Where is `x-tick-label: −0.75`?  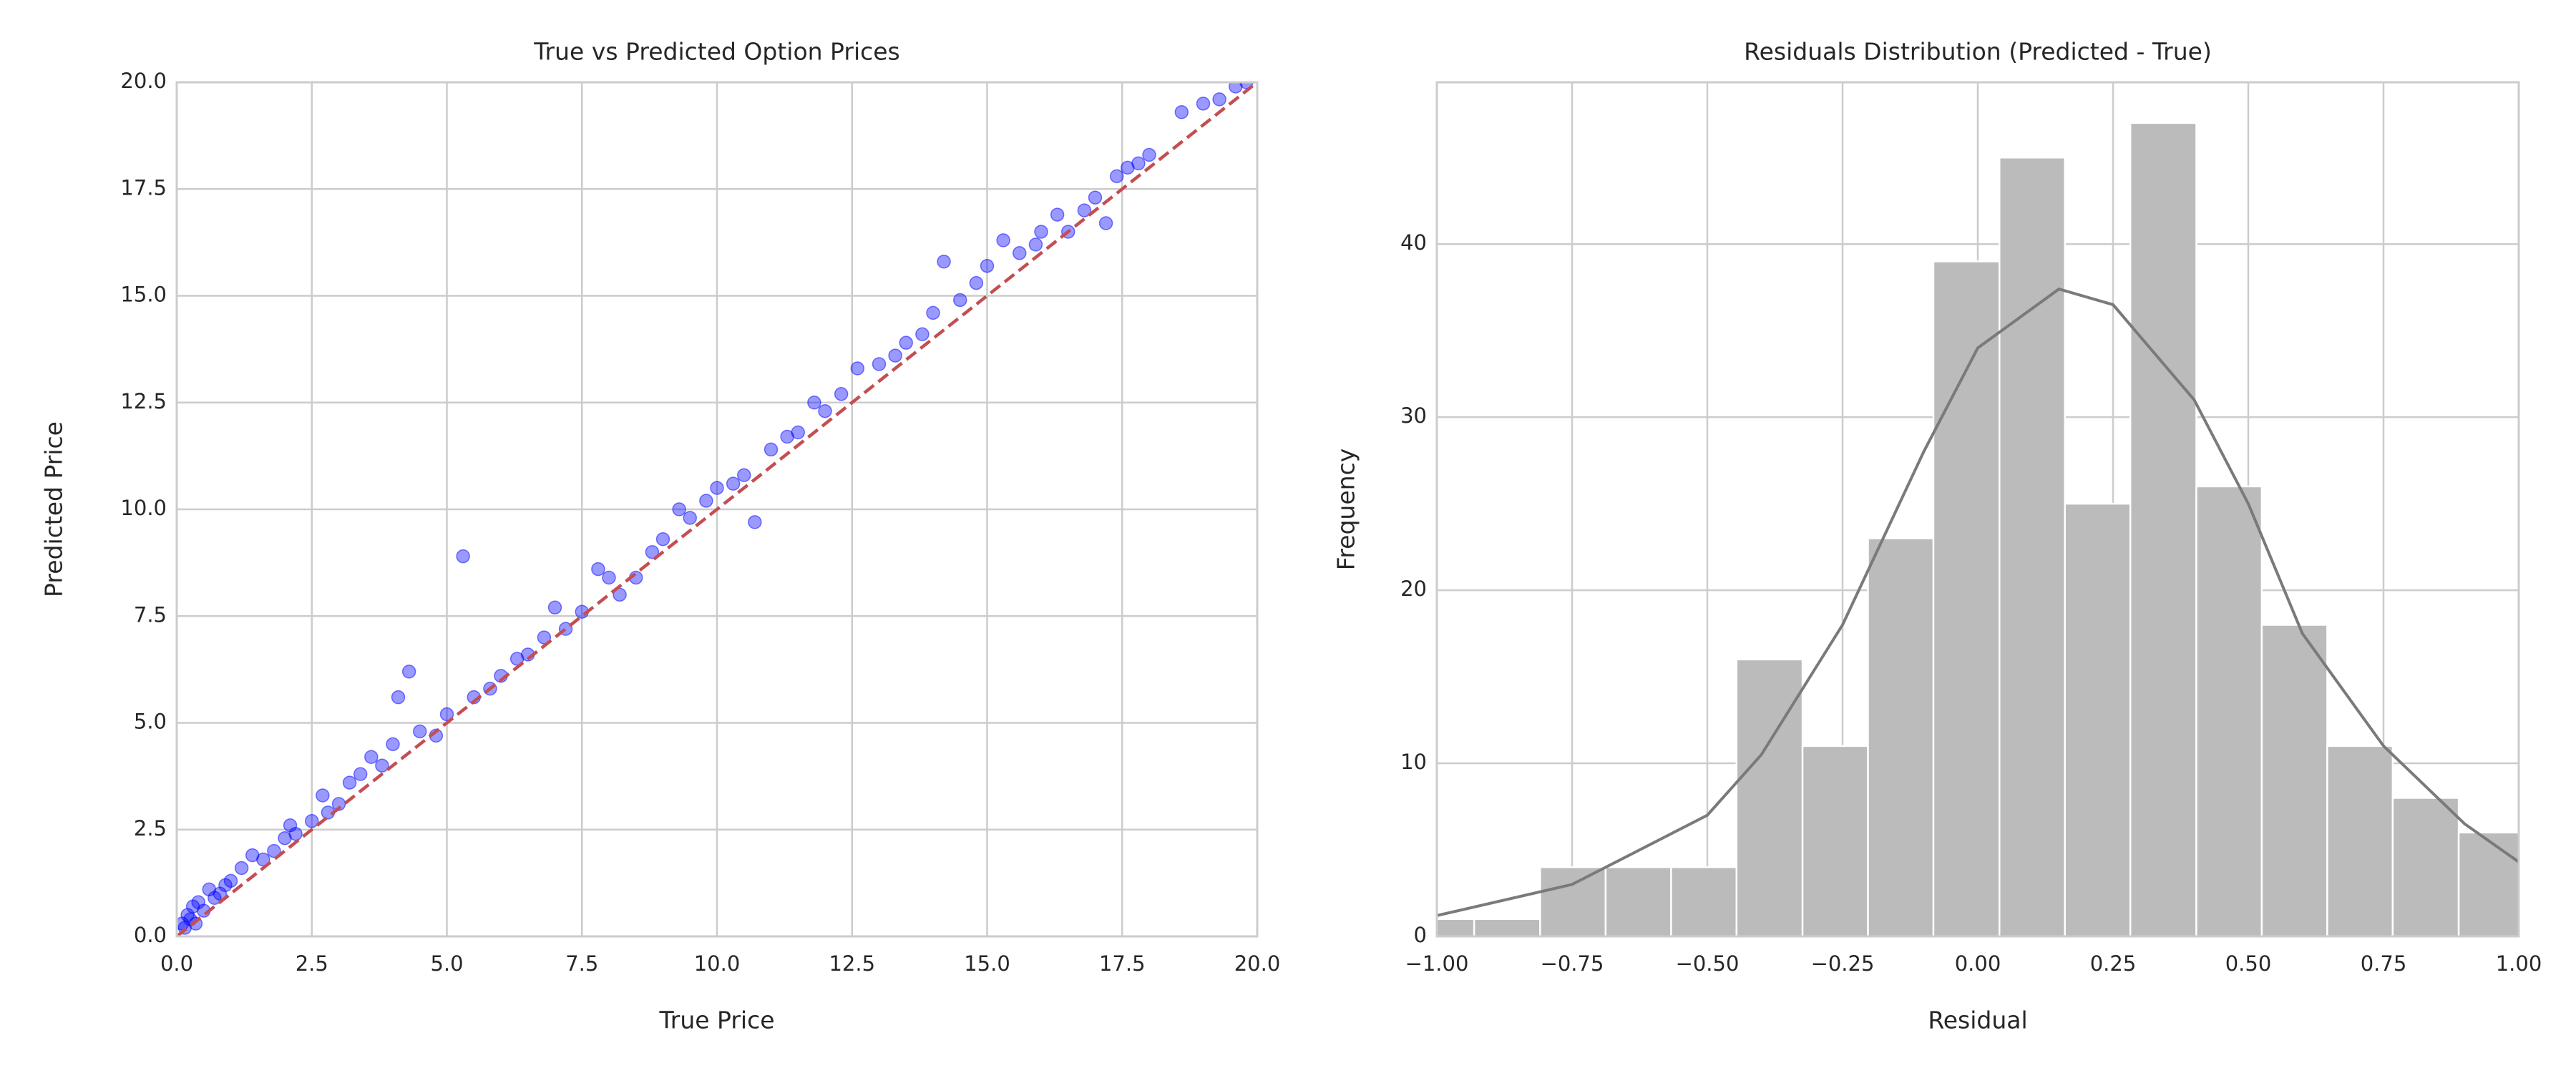
x-tick-label: −0.75 is located at coordinates (1572, 963).